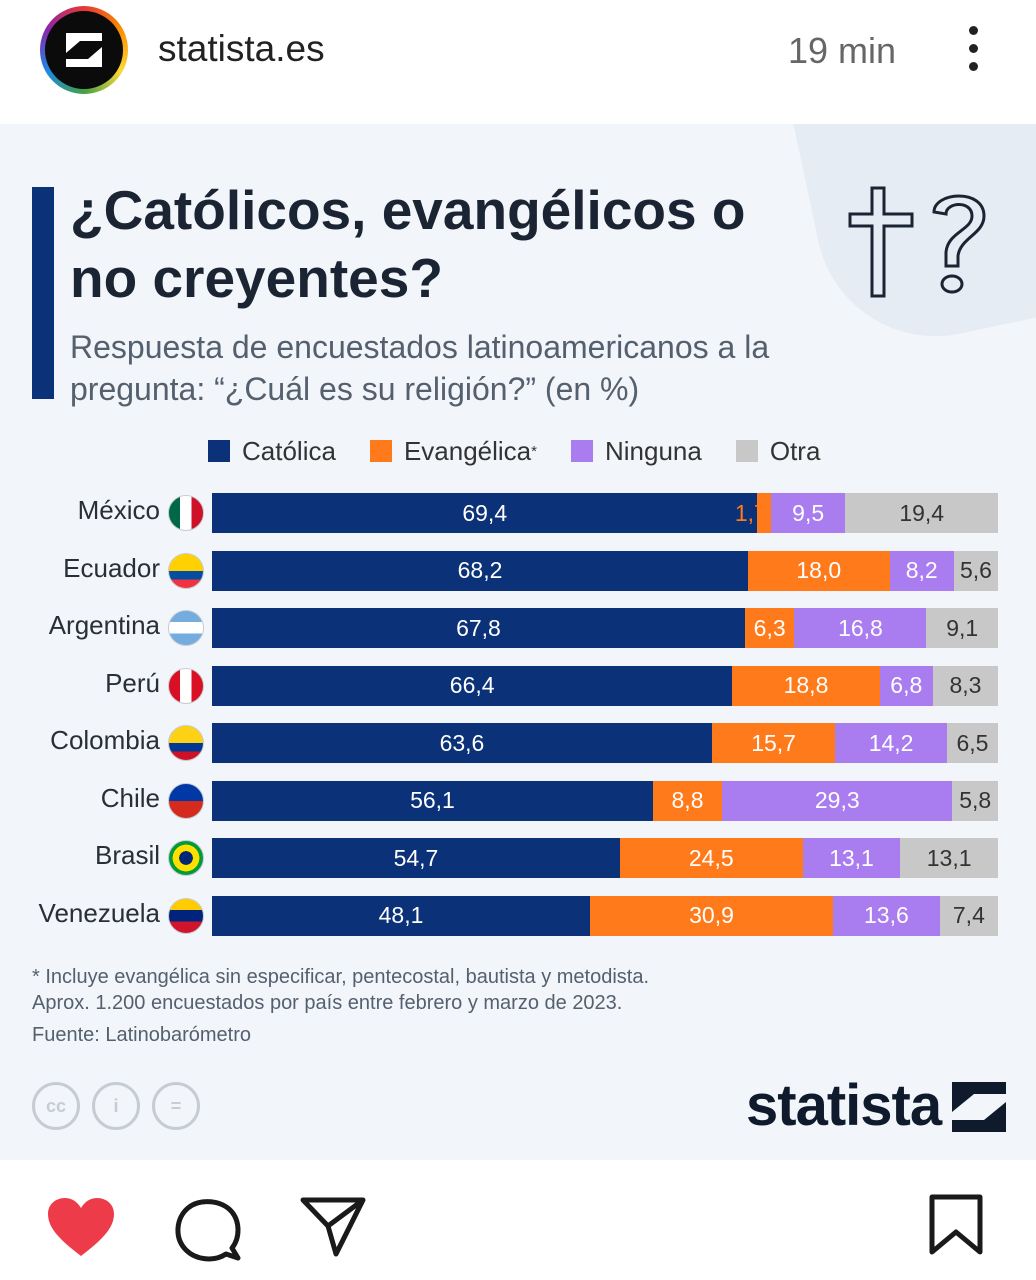  Describe the element at coordinates (272, 451) in the screenshot. I see `legend-item-catolica: Católica` at that location.